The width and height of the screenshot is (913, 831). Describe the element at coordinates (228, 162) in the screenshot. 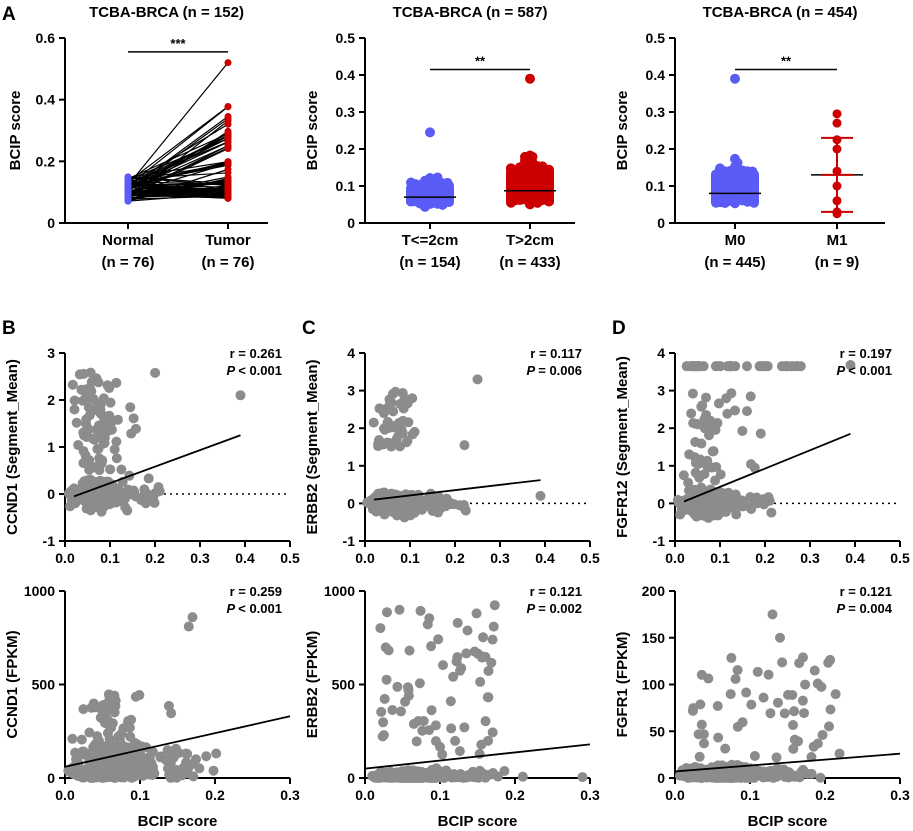

I see `tumor-point` at that location.